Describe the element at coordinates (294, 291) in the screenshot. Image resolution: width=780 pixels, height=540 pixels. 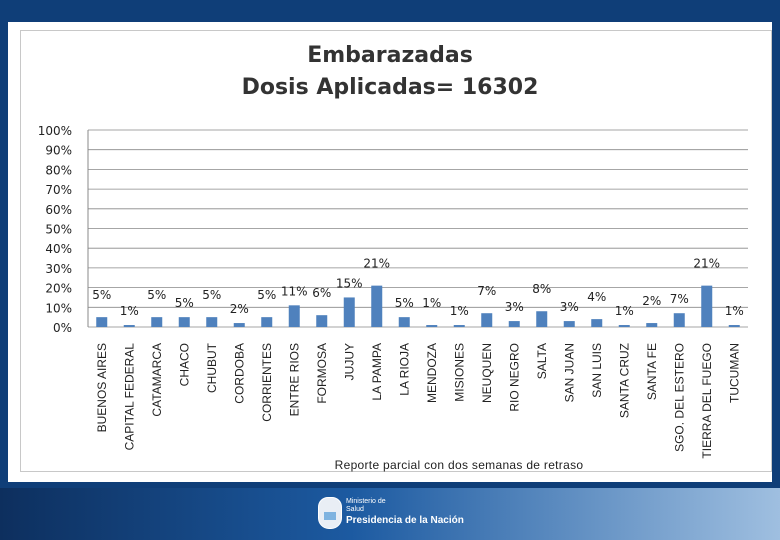
I see `data-label: 11%` at that location.